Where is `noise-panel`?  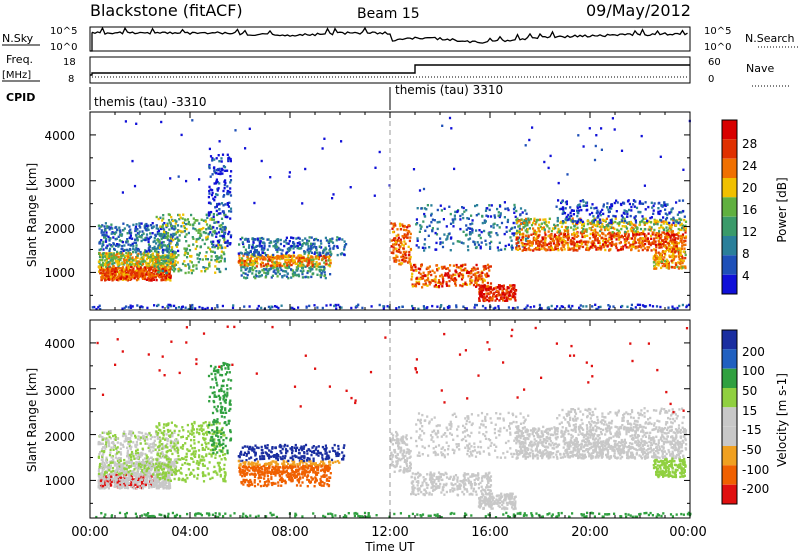
noise-panel is located at coordinates (390, 39).